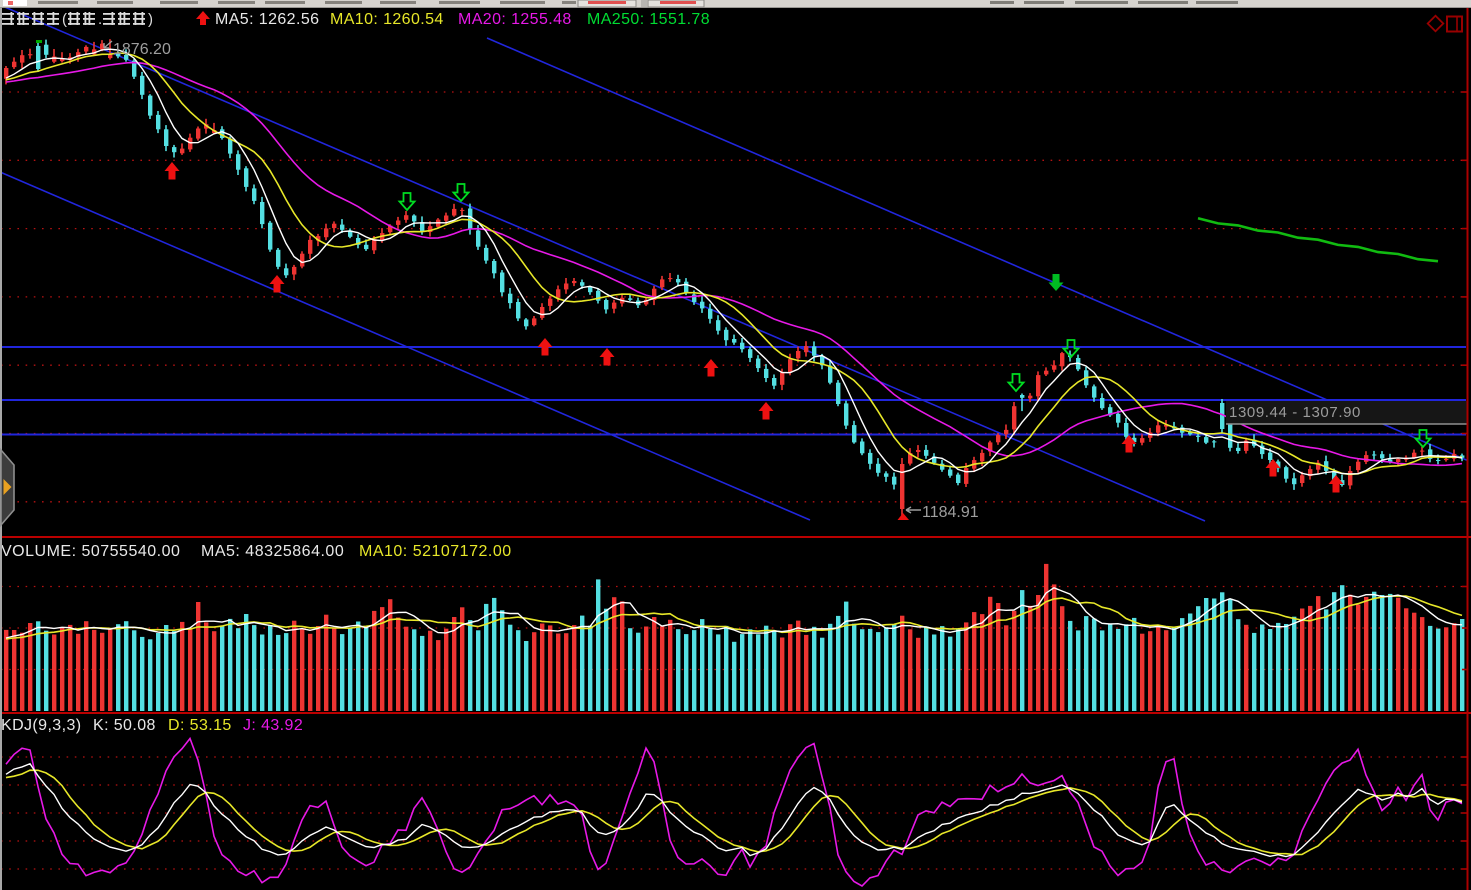  I want to click on svg-text: J: 43.92, so click(273, 725).